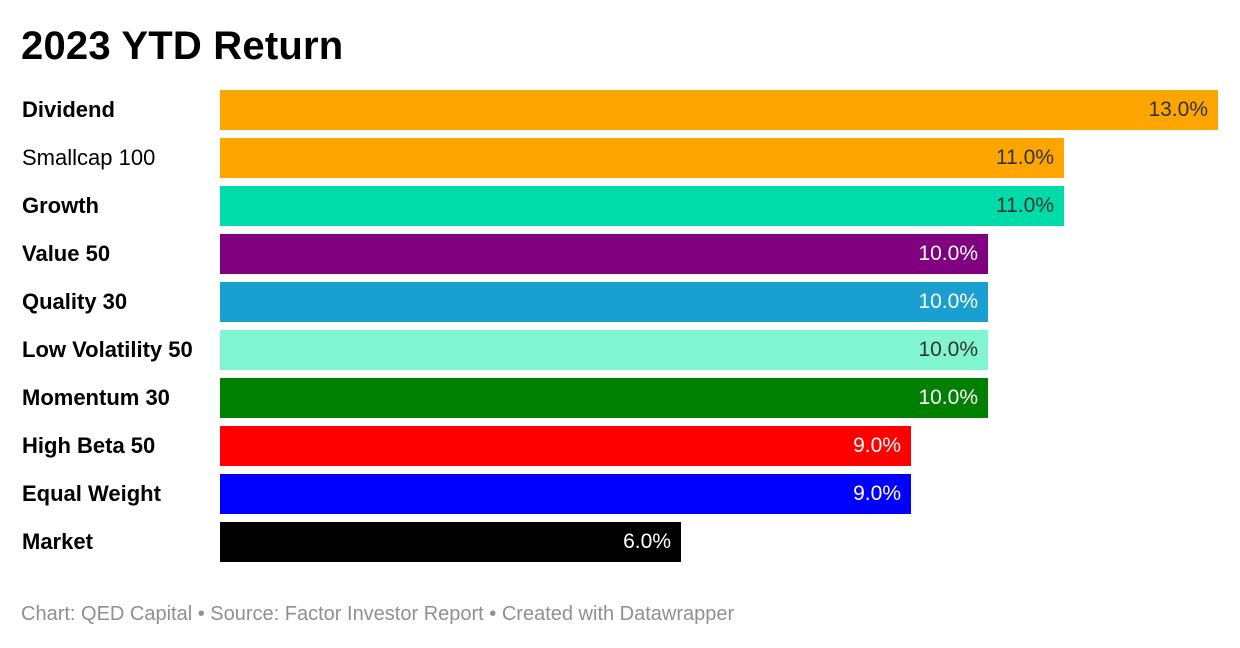 The image size is (1240, 648). I want to click on category-label: Growth, so click(60, 205).